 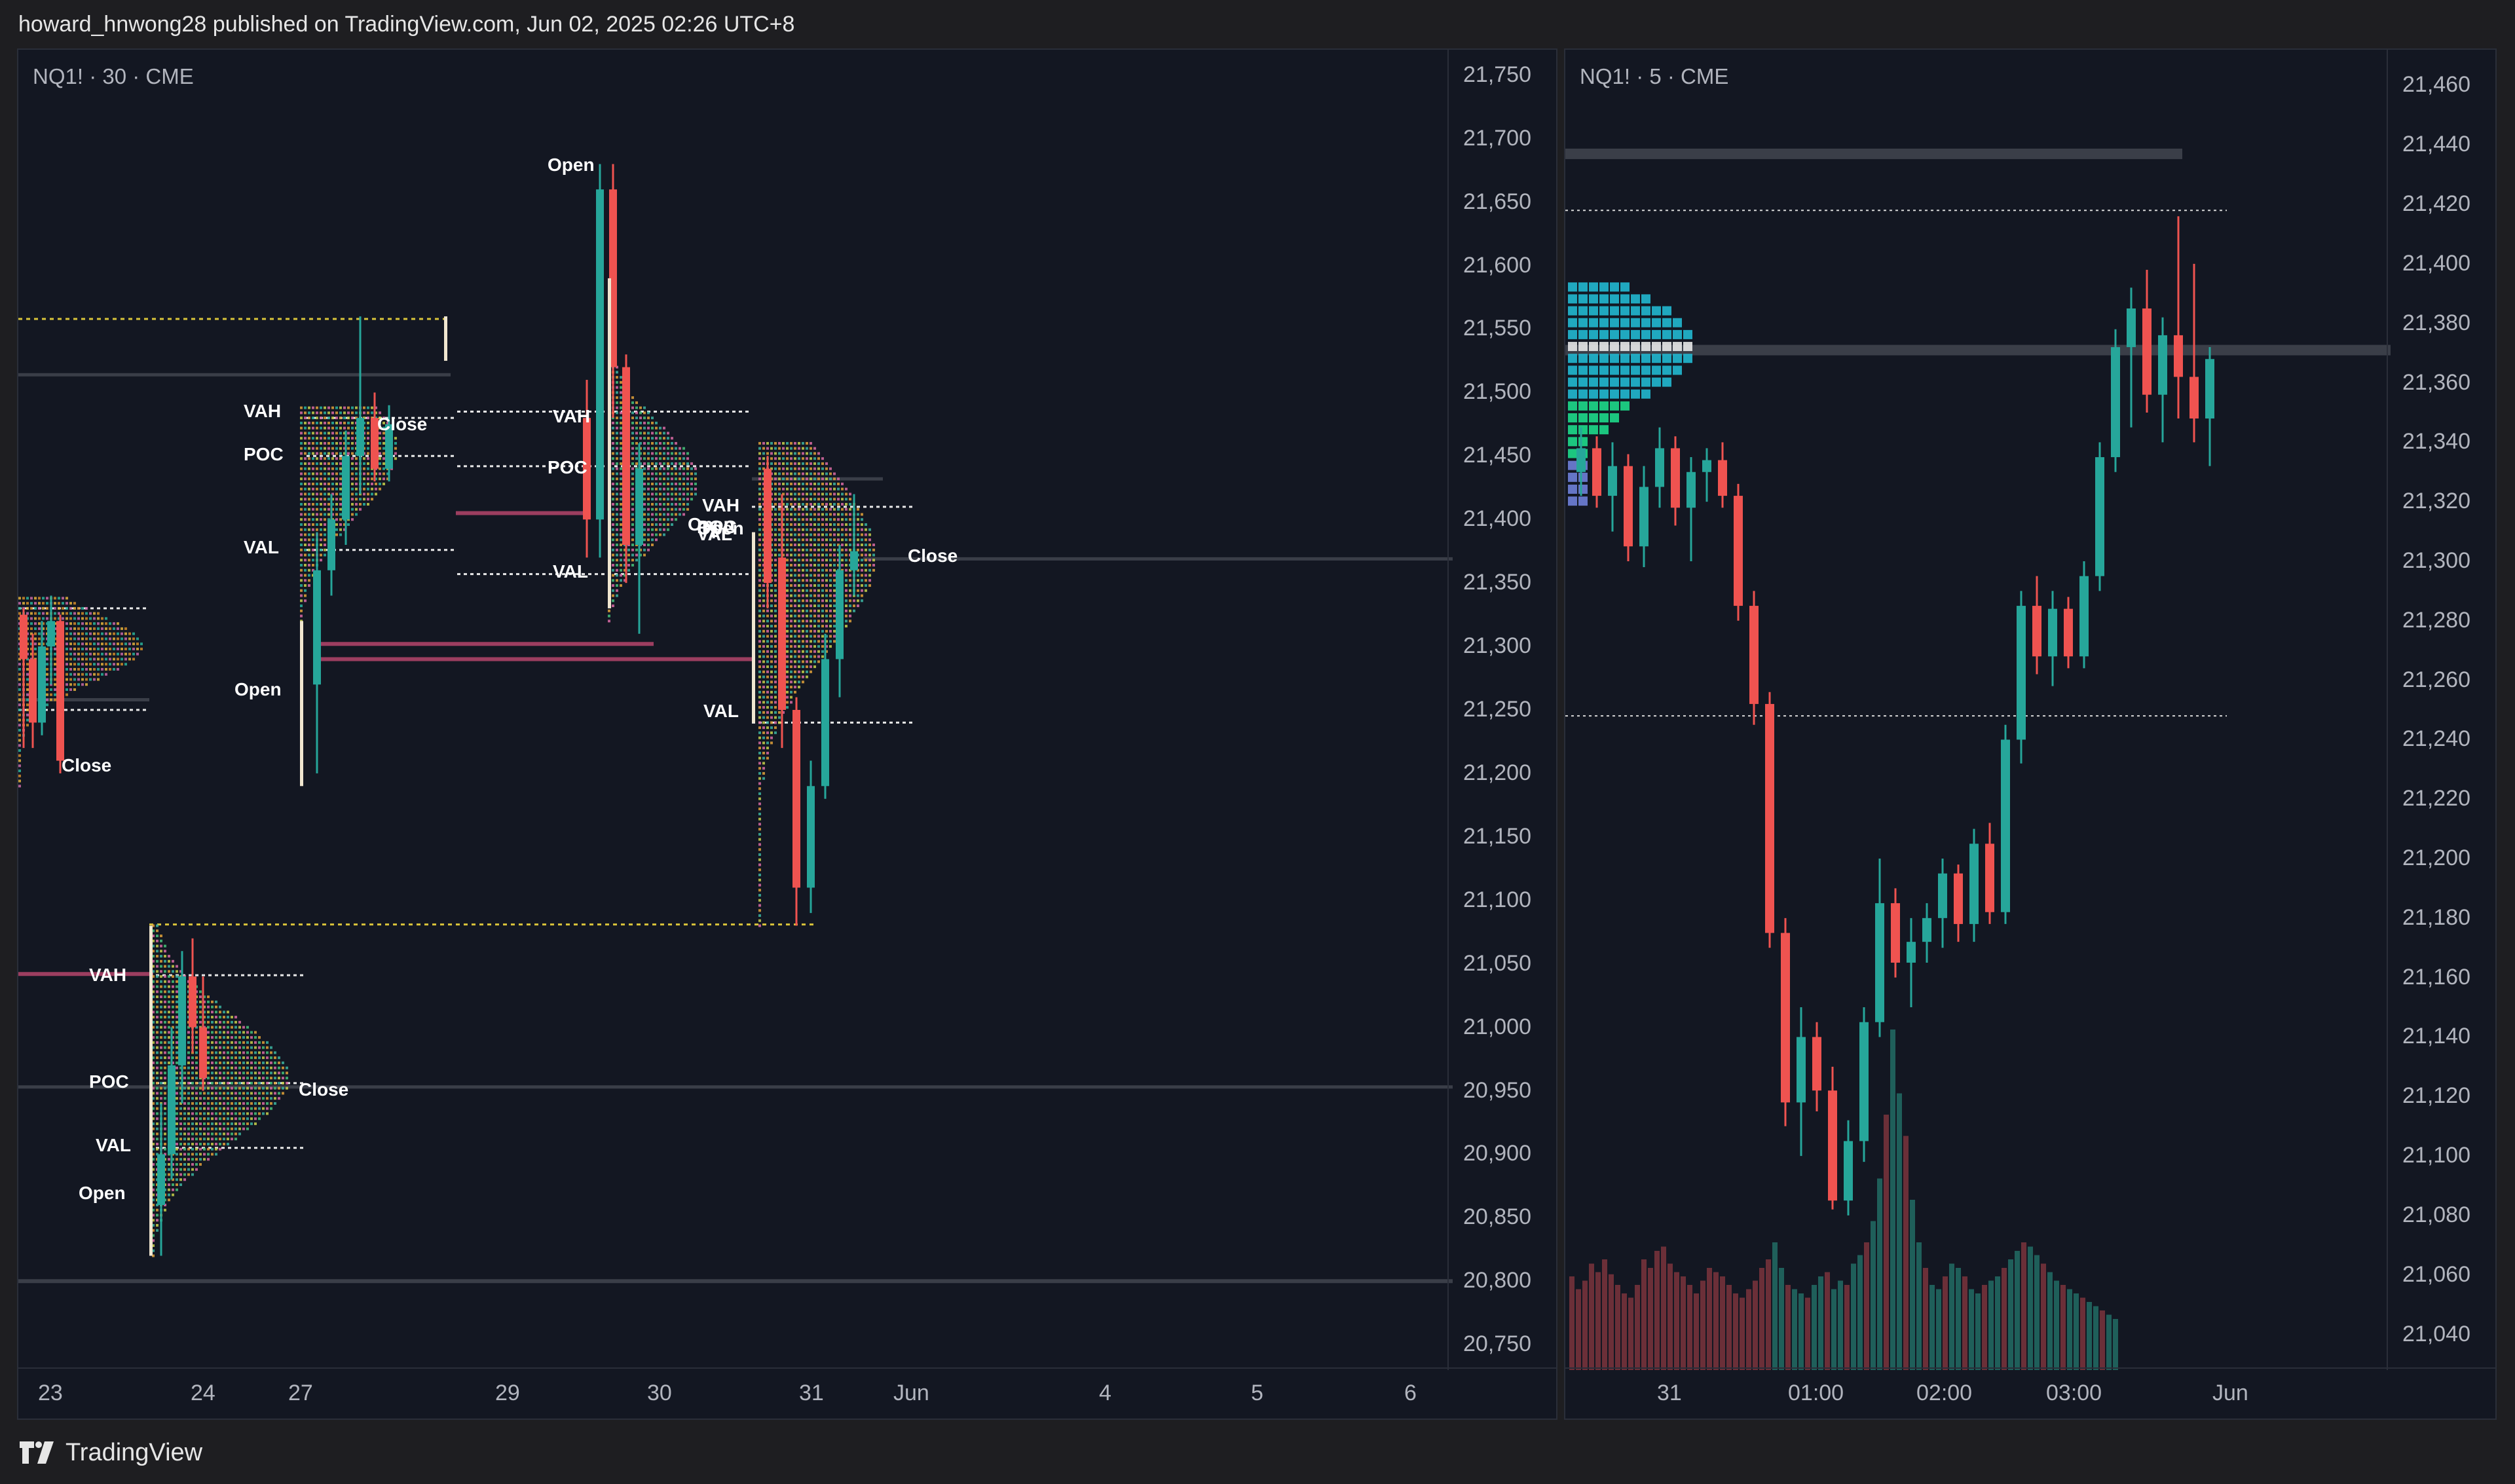 I want to click on time-axis: 31 01:00 02:00 03:00 Jun, so click(x=2030, y=1393).